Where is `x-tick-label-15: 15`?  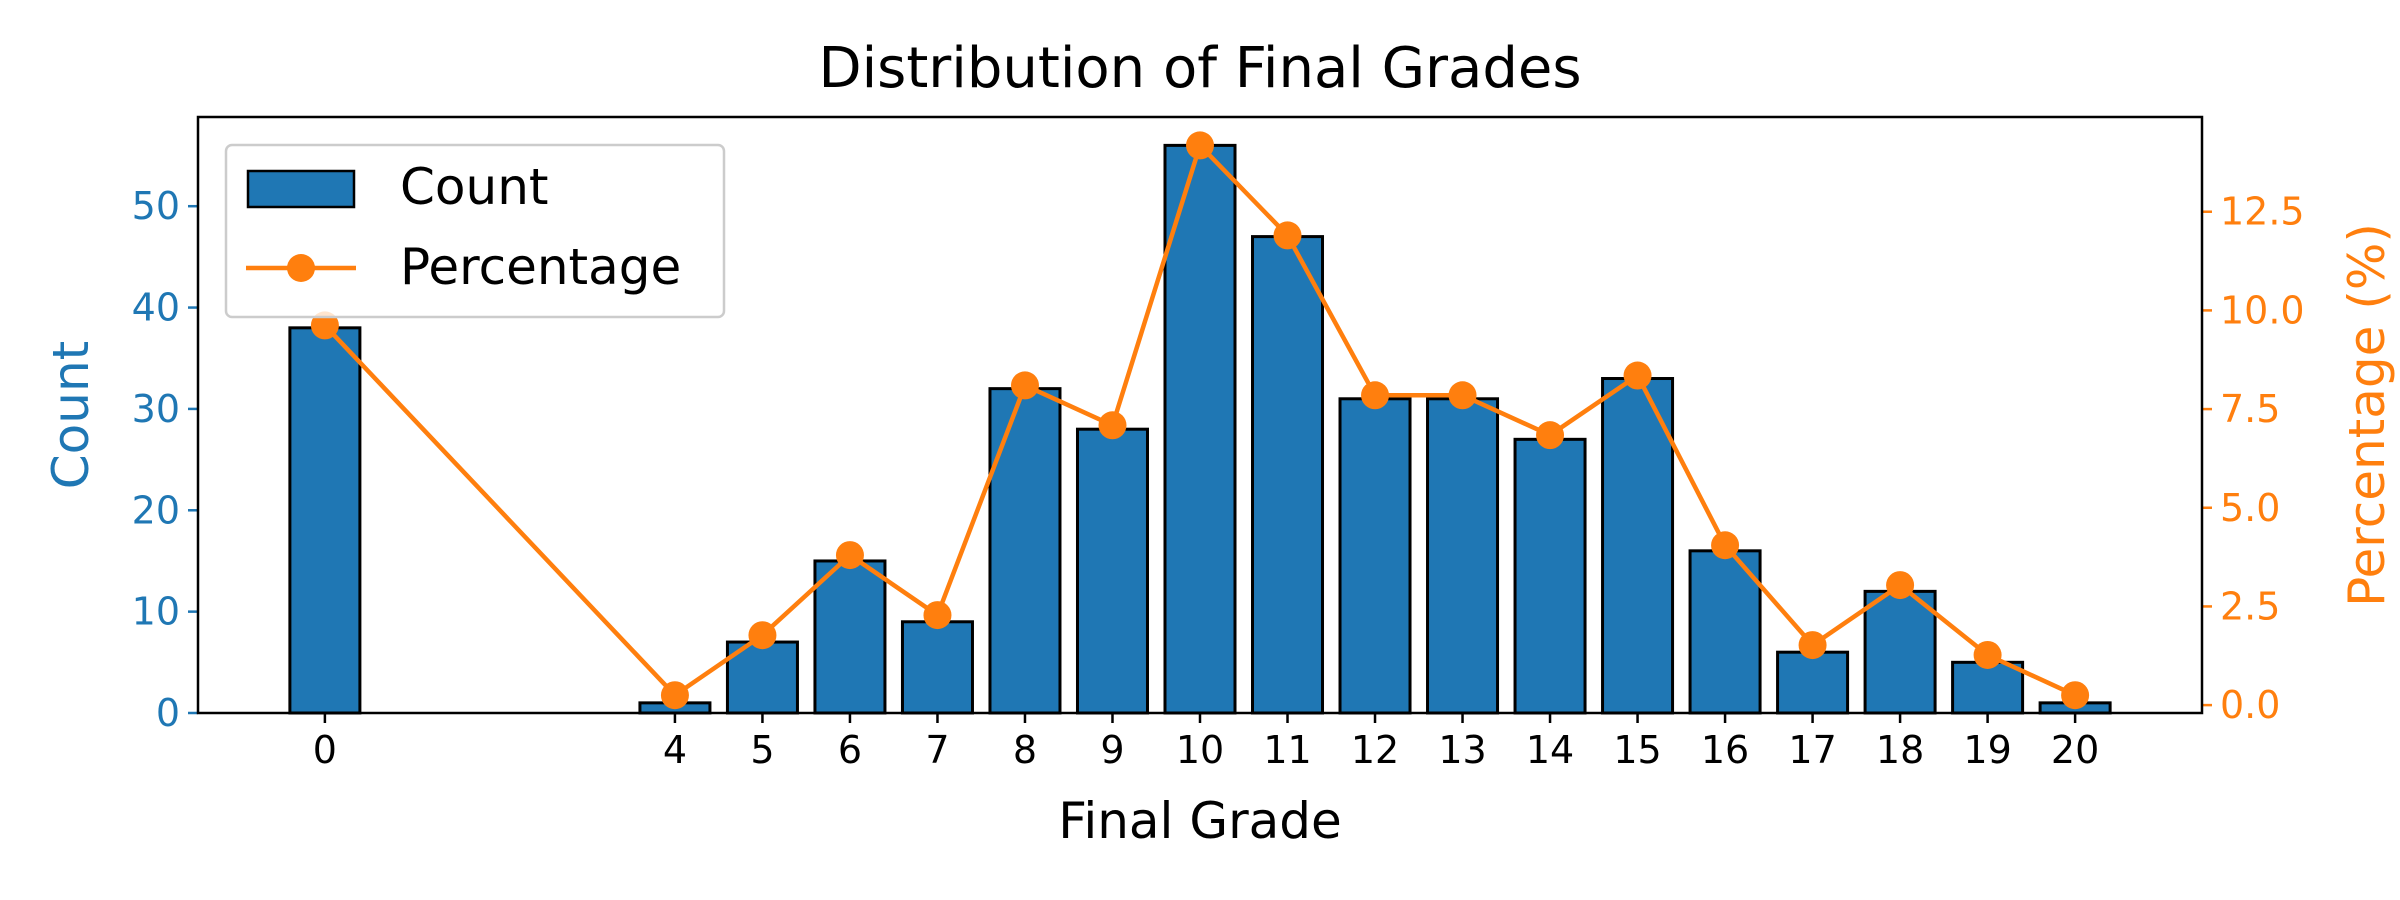
x-tick-label-15: 15 is located at coordinates (1637, 750).